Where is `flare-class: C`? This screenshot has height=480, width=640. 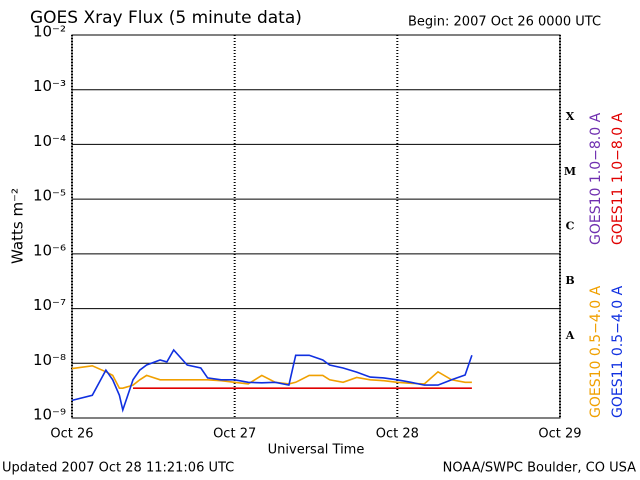
flare-class: C is located at coordinates (570, 226).